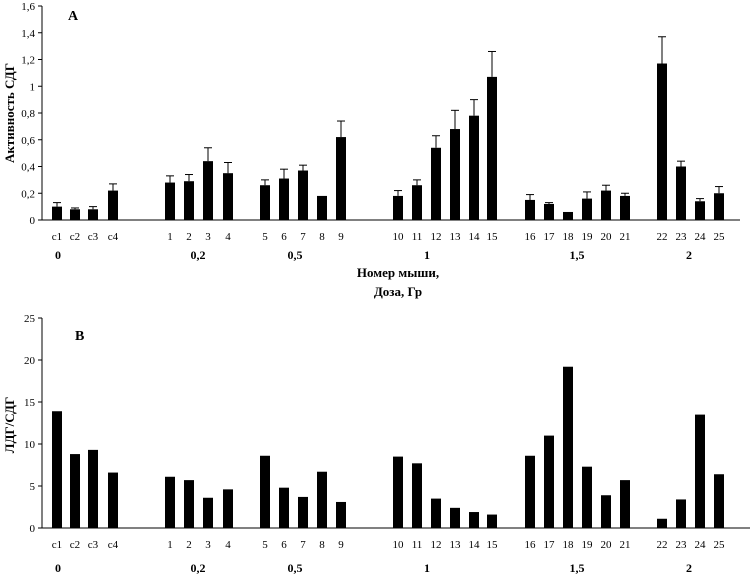 The height and width of the screenshot is (581, 756). I want to click on category-label: 25, so click(720, 545).